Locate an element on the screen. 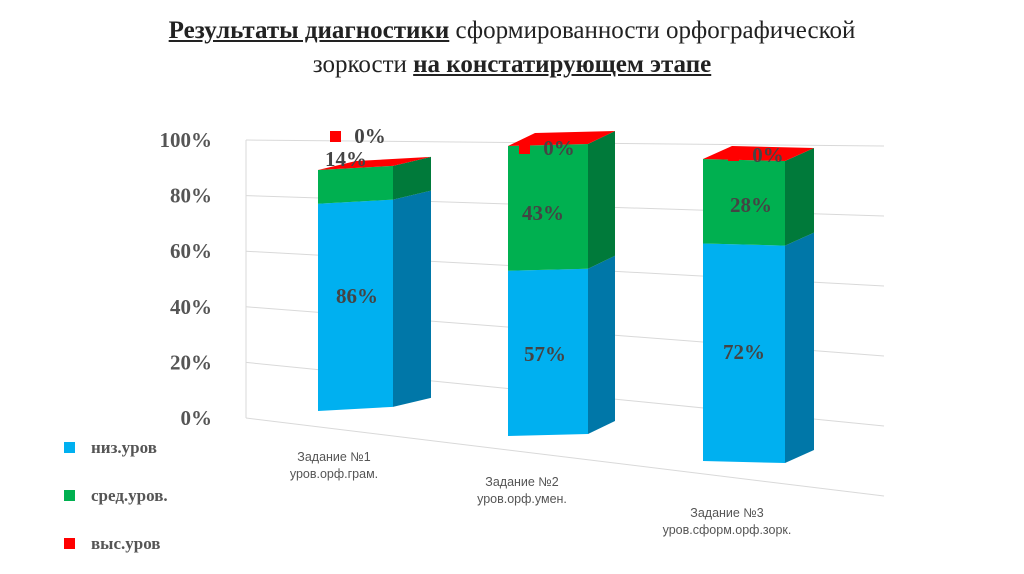 This screenshot has height=574, width=1024. data-label: 28% is located at coordinates (751, 205).